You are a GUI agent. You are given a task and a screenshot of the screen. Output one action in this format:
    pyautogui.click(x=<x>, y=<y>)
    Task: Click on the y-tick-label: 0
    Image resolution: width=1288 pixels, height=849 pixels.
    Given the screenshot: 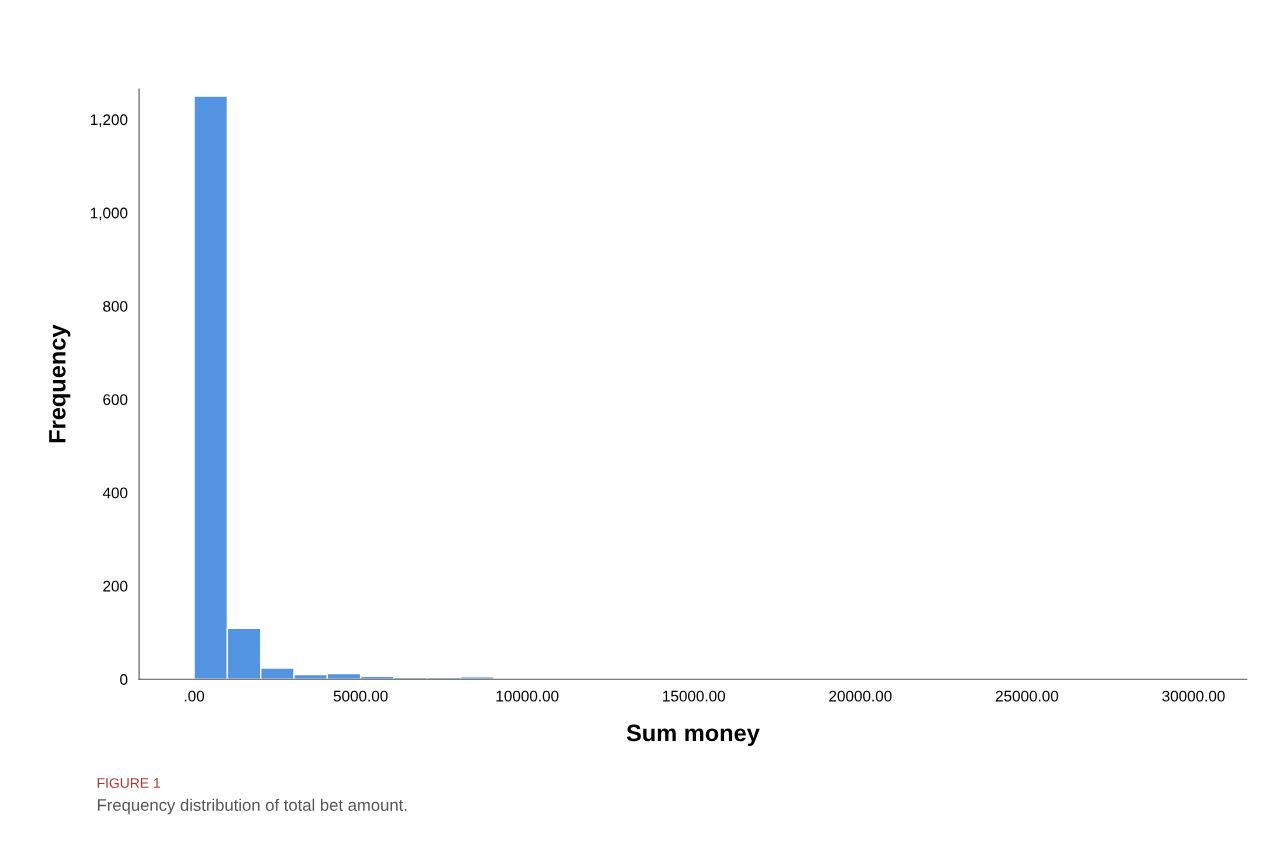 What is the action you would take?
    pyautogui.click(x=124, y=679)
    